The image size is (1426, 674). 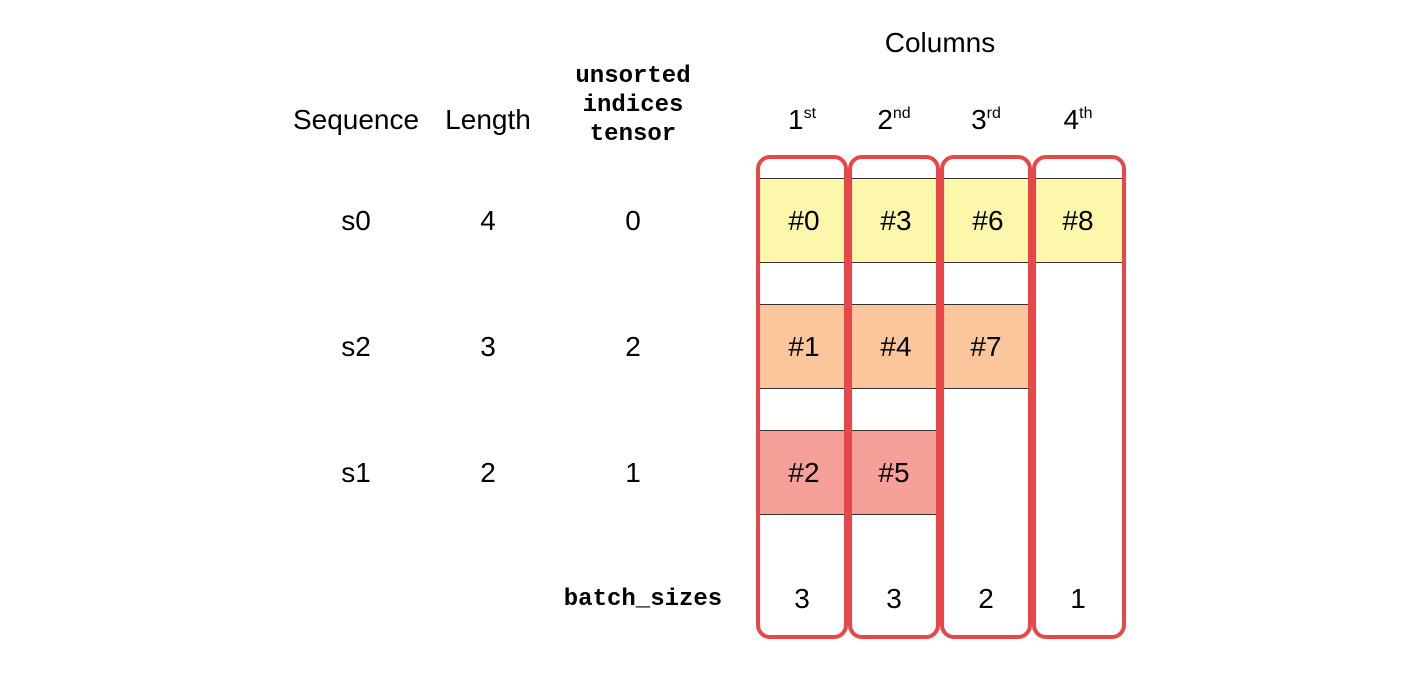 What do you see at coordinates (795, 119) in the screenshot?
I see `column-label-1-num: 1` at bounding box center [795, 119].